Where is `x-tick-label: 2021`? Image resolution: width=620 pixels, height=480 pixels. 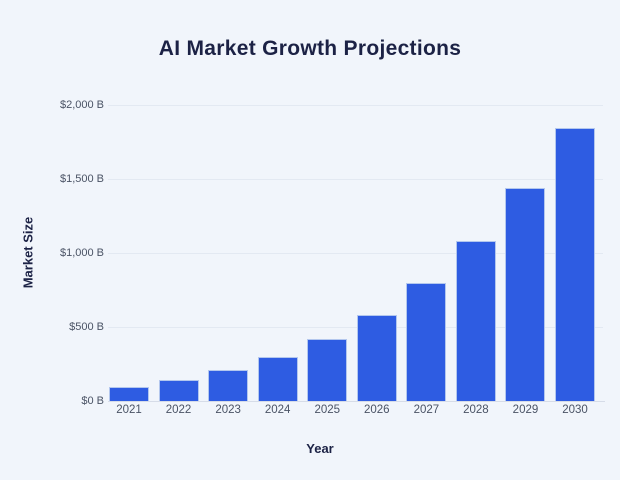 x-tick-label: 2021 is located at coordinates (129, 410).